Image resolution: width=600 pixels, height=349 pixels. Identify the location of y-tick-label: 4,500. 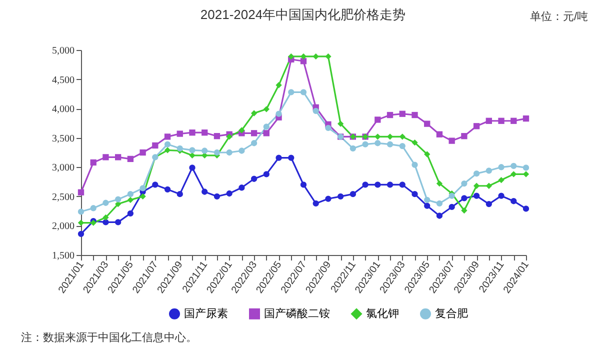
(63, 80).